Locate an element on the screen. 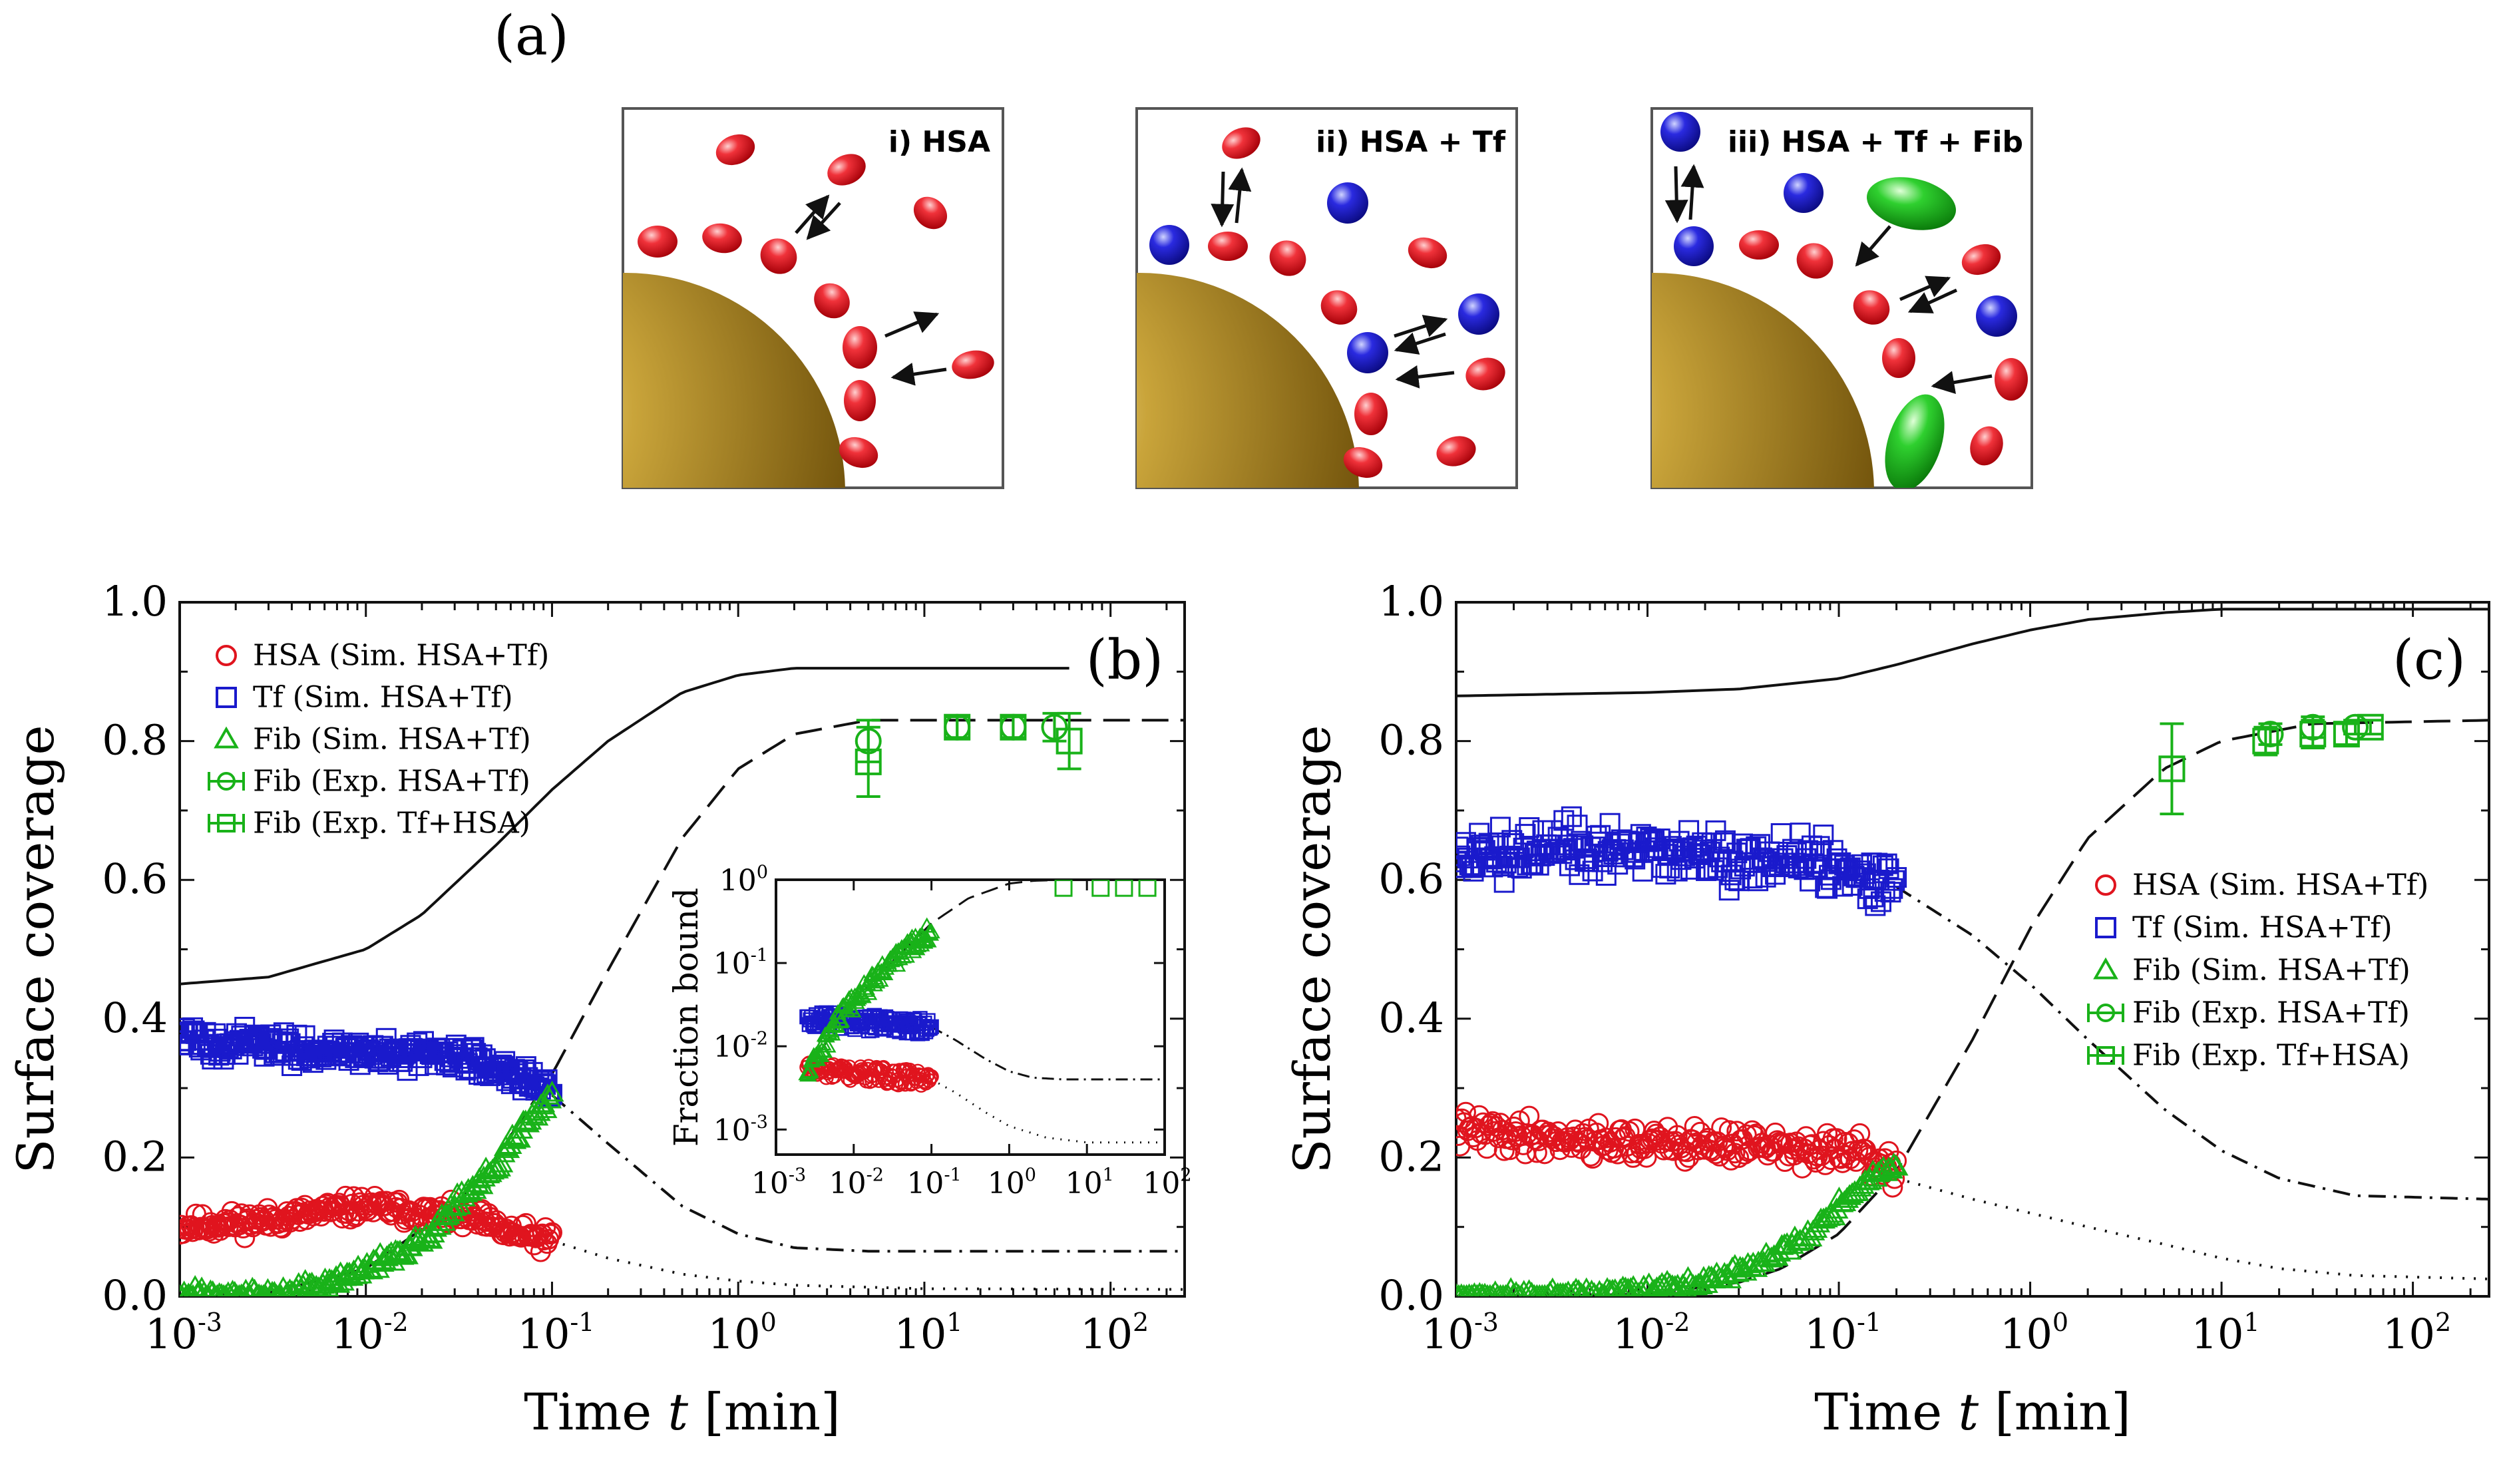 This screenshot has height=1484, width=2505. x-tick-label: 10¹ is located at coordinates (928, 1333).